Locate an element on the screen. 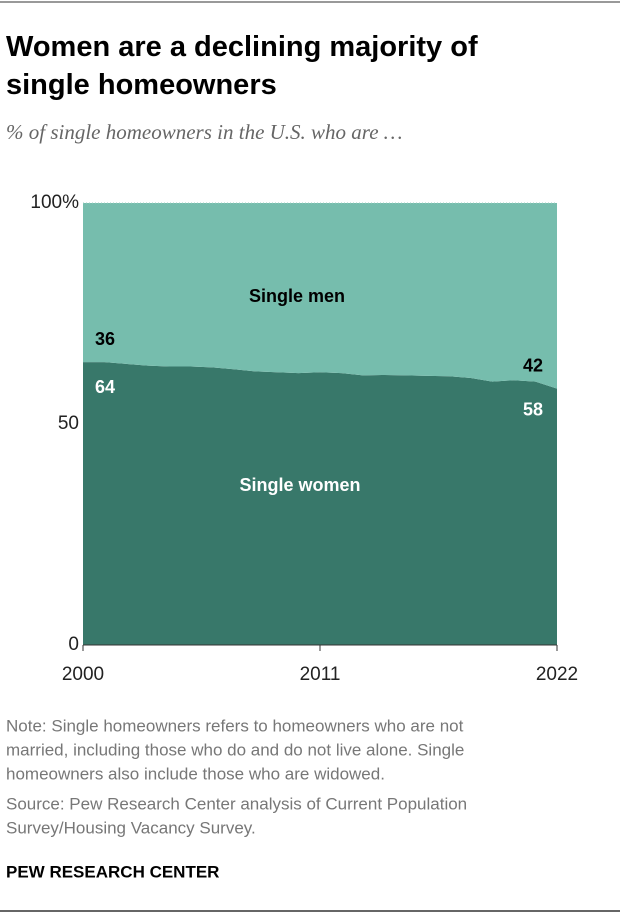 This screenshot has height=918, width=620. x-tick-label: 2022 is located at coordinates (557, 674).